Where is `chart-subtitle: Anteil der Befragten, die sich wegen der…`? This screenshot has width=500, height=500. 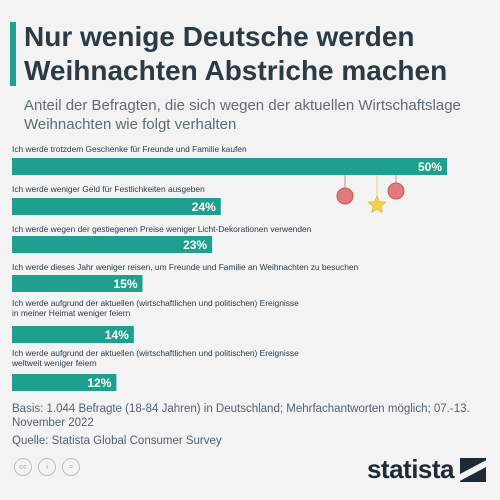 chart-subtitle: Anteil der Befragten, die sich wegen der… is located at coordinates (242, 115).